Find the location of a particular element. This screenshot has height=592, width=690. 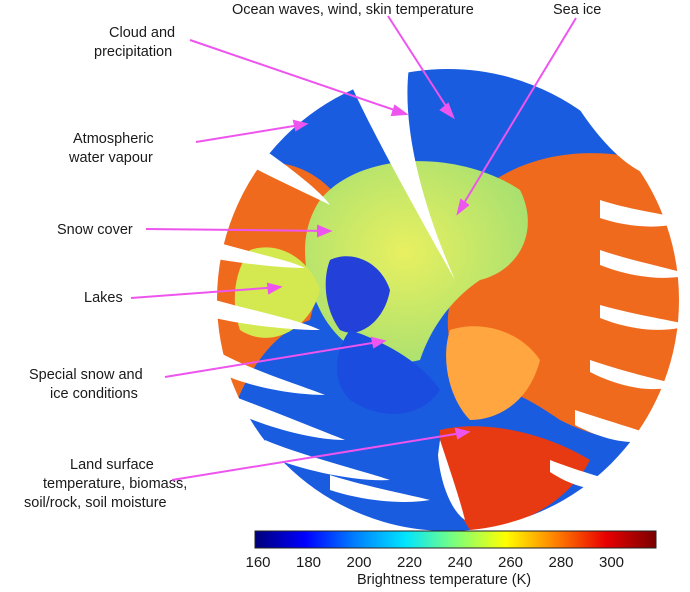

europe-land is located at coordinates (493, 373).